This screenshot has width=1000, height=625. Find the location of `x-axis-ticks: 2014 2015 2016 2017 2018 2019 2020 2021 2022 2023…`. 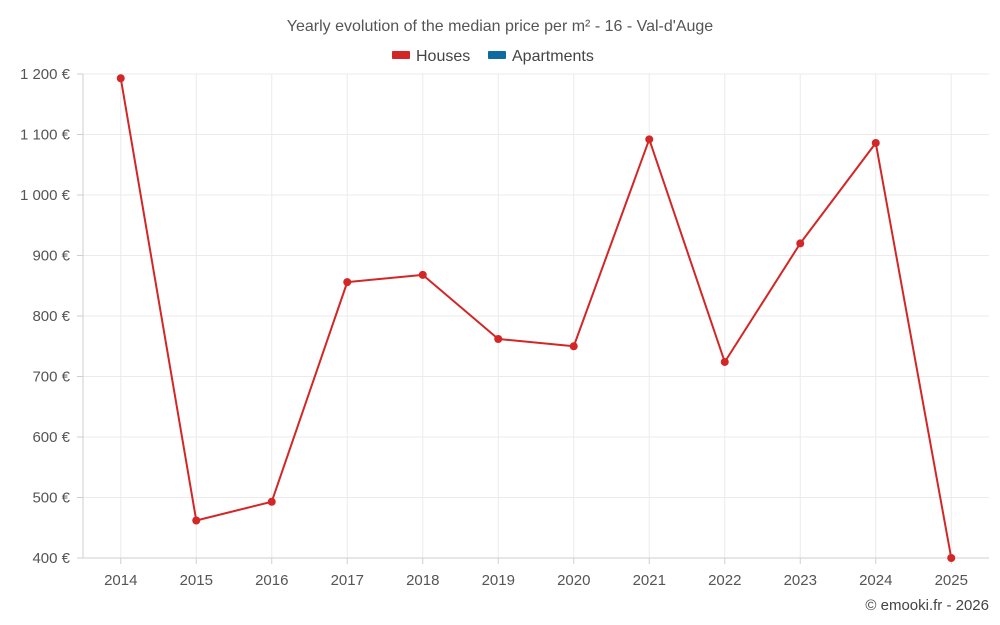

x-axis-ticks: 2014 2015 2016 2017 2018 2019 2020 2021 2022 2023… is located at coordinates (536, 580).